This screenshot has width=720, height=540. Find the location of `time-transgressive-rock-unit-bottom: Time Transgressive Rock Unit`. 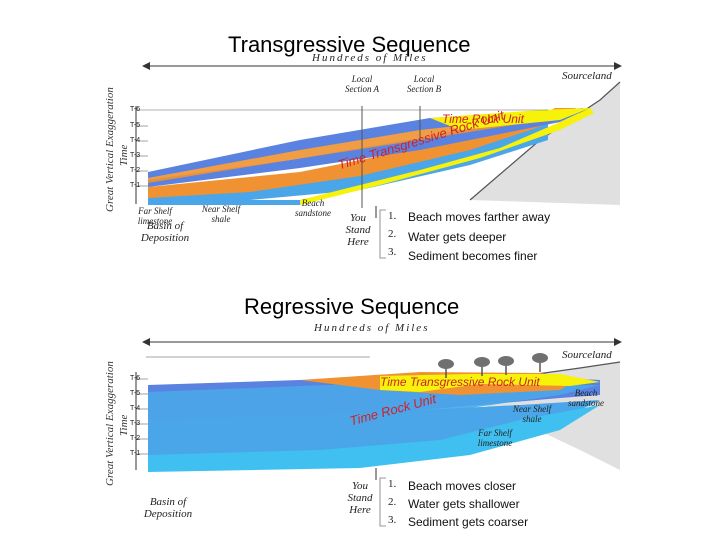

time-transgressive-rock-unit-bottom: Time Transgressive Rock Unit is located at coordinates (460, 382).